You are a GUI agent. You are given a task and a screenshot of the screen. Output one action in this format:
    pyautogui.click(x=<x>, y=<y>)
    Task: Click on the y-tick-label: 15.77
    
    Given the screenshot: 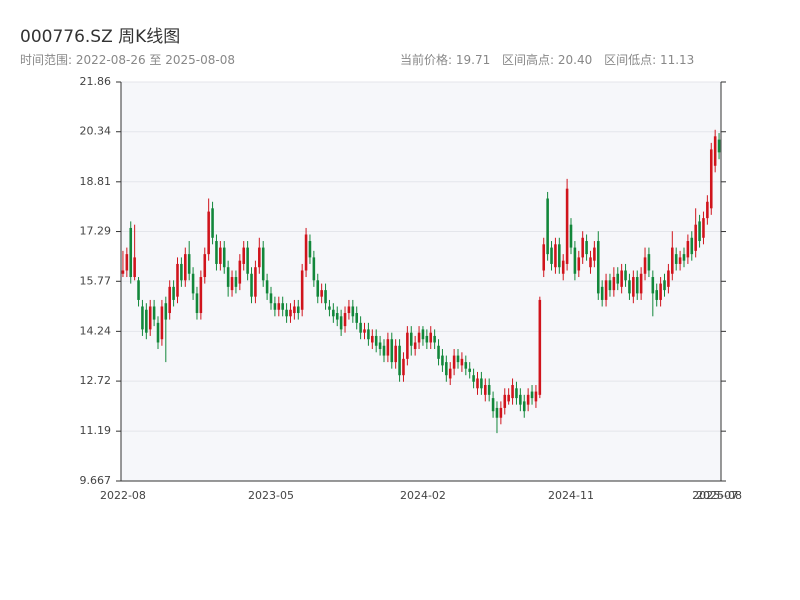 What is the action you would take?
    pyautogui.click(x=96, y=280)
    